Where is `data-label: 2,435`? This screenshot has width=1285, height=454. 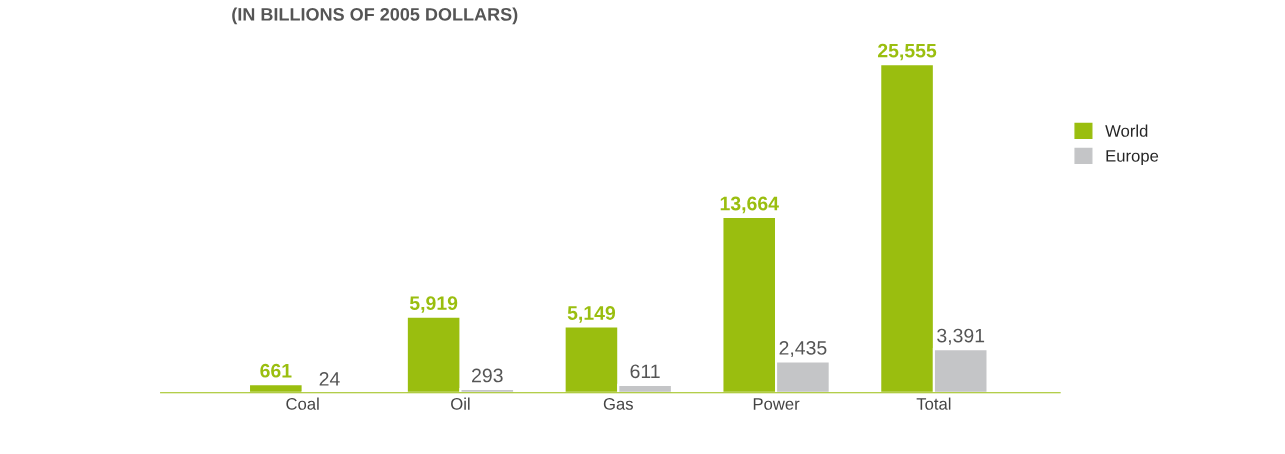
data-label: 2,435 is located at coordinates (803, 349).